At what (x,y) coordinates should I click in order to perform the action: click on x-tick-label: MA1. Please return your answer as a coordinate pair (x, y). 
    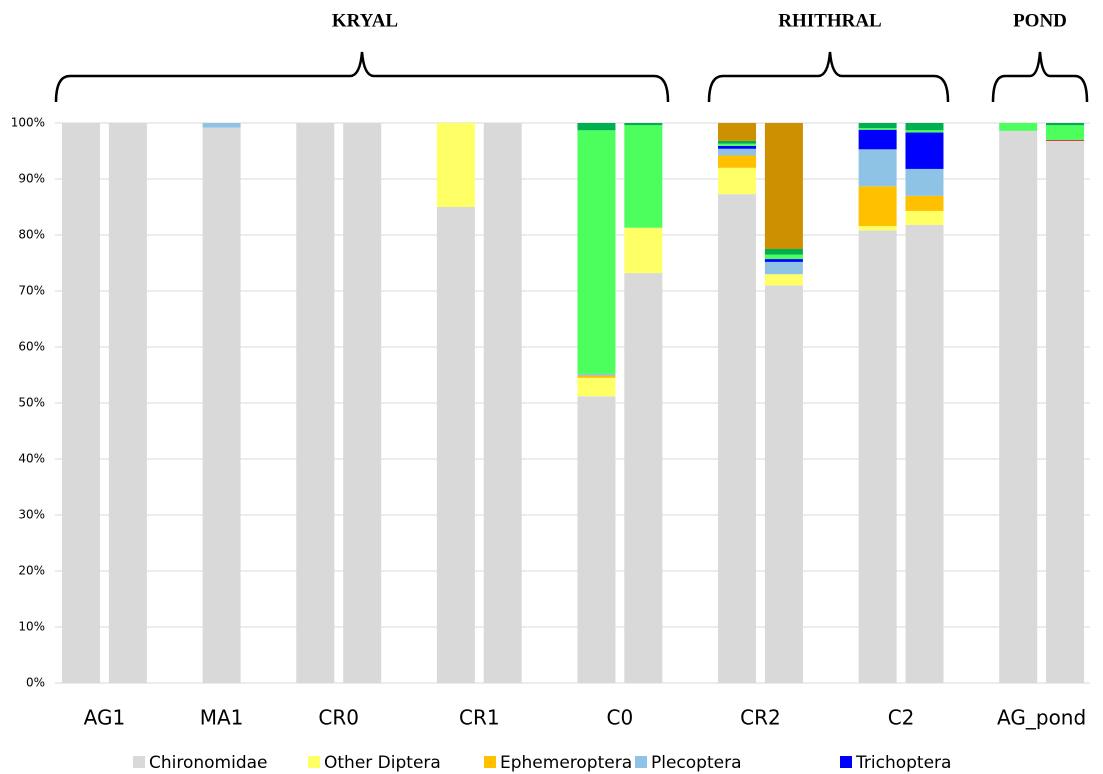
    Looking at the image, I should click on (222, 718).